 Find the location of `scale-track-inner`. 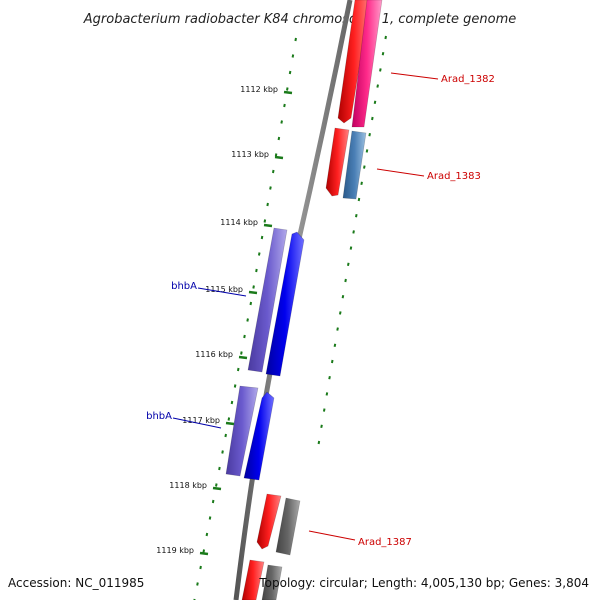

scale-track-inner is located at coordinates (352, 240).